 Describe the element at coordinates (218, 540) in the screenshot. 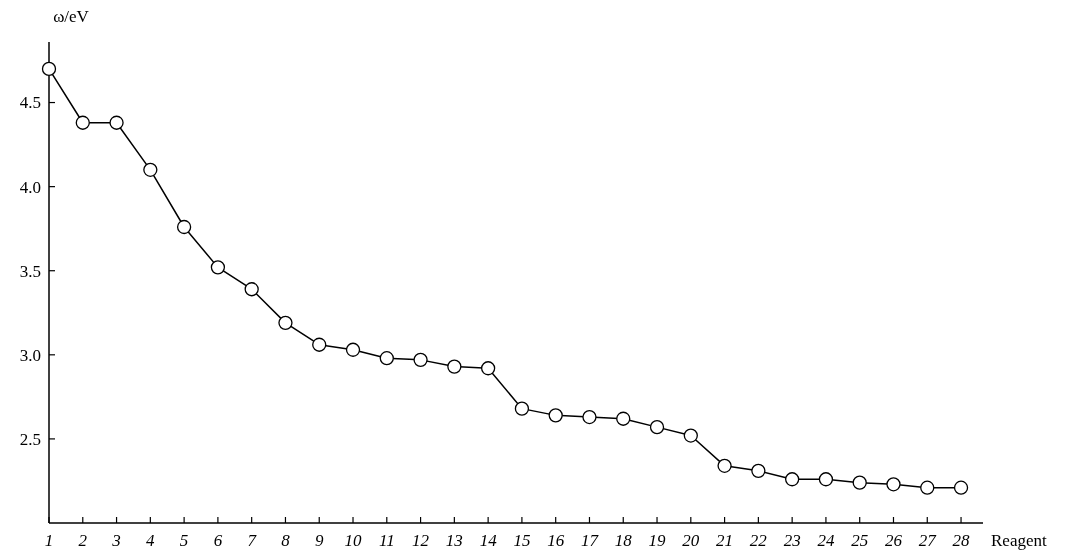

I see `x-tick-label: 6` at that location.